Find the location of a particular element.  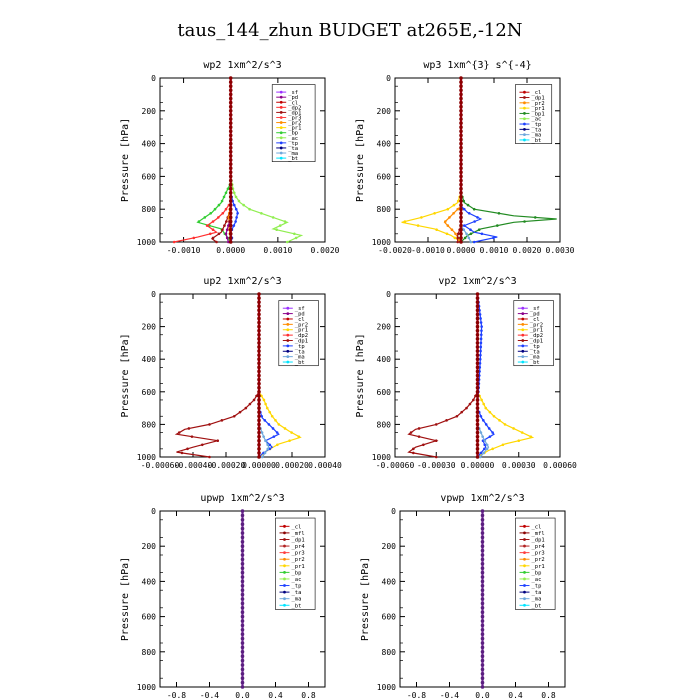

x-tick-label: 0.00000 is located at coordinates (259, 465).